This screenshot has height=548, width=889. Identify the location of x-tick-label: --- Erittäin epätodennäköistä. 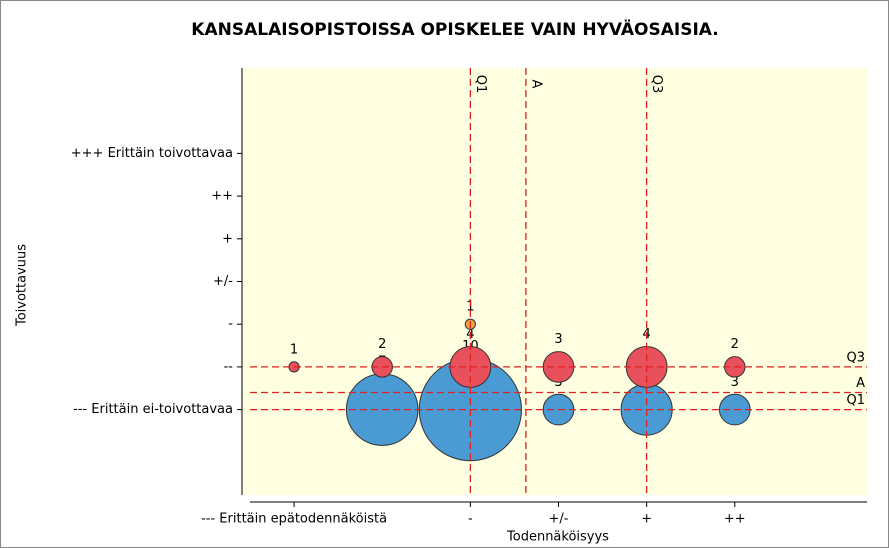
(294, 519).